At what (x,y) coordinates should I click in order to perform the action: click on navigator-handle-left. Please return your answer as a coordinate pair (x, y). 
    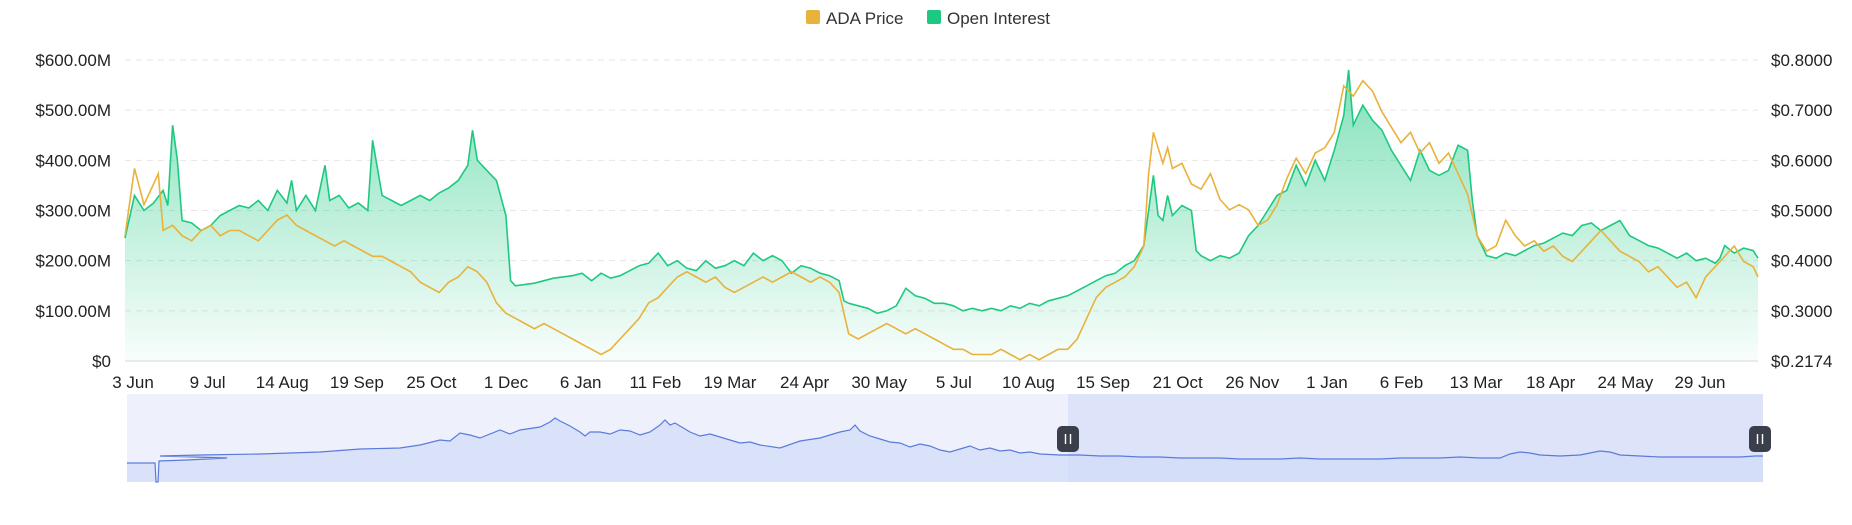
    Looking at the image, I should click on (1068, 439).